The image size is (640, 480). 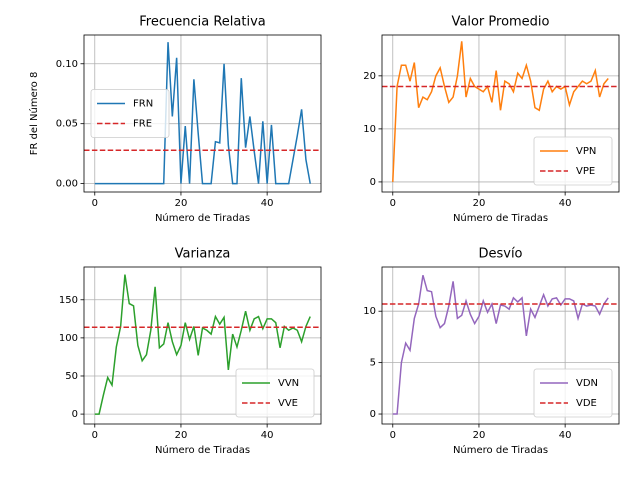 I want to click on y-tick-label: 20, so click(x=369, y=76).